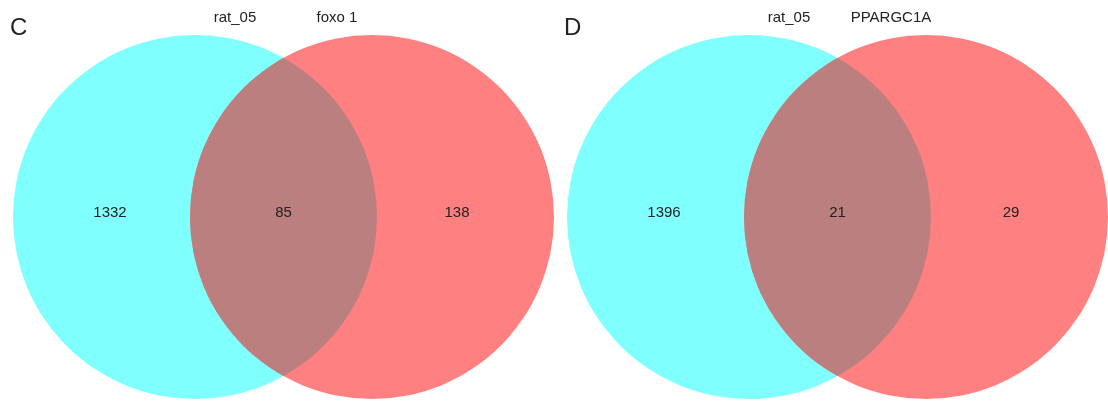 This screenshot has height=403, width=1108. Describe the element at coordinates (337, 17) in the screenshot. I see `category-label: foxo 1` at that location.